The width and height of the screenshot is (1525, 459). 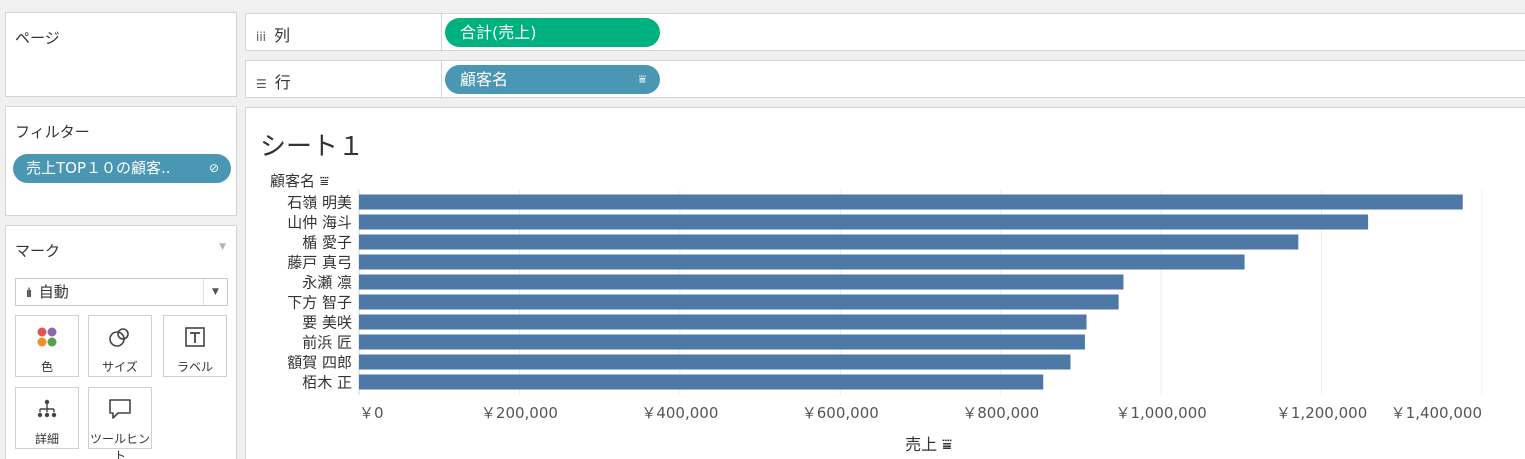 What do you see at coordinates (222, 247) in the screenshot?
I see `marks-menu-caret-icon: ▼` at bounding box center [222, 247].